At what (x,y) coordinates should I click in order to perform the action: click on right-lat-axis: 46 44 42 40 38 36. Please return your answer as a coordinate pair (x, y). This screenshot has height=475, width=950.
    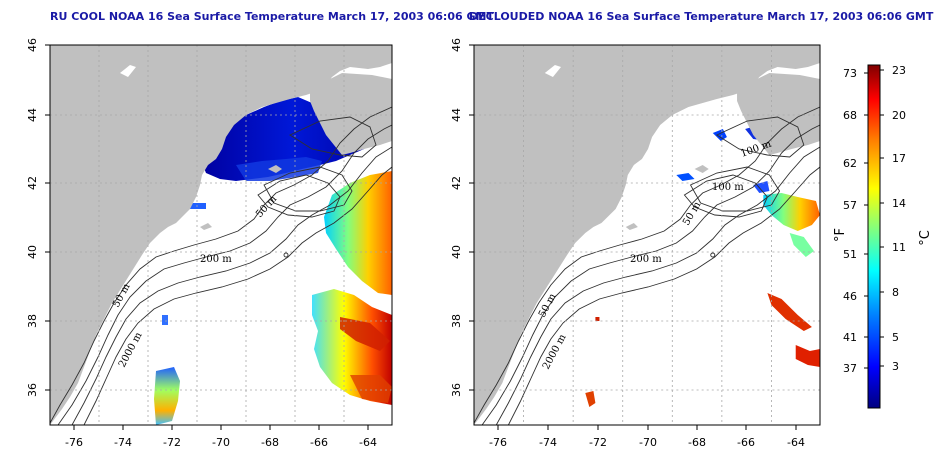
    Looking at the image, I should click on (456, 217).